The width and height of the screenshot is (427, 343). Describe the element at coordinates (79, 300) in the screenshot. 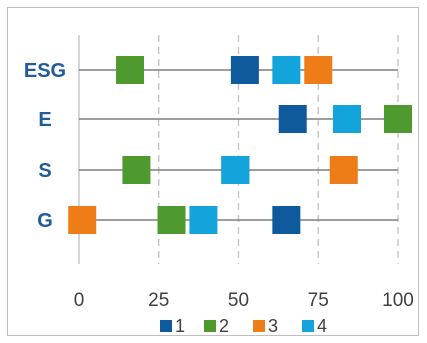

I see `x-tick-label-0: 0` at that location.